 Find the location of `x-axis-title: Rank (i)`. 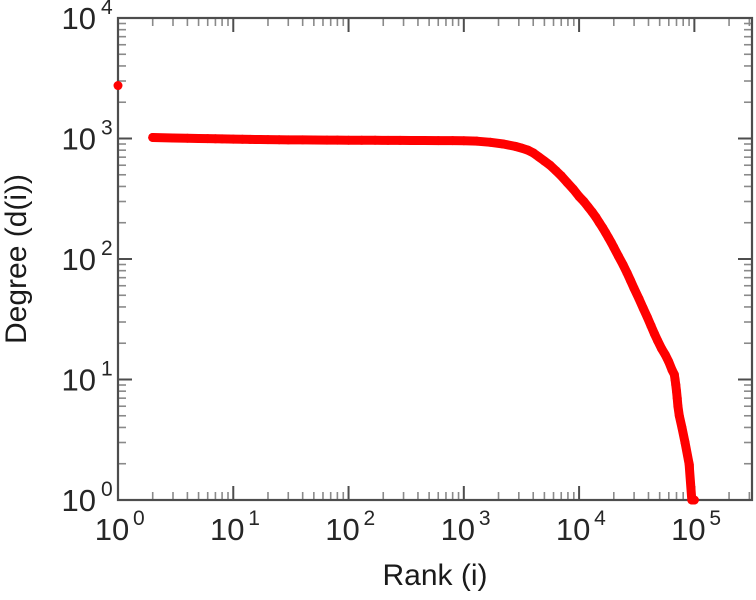

x-axis-title: Rank (i) is located at coordinates (434, 575).